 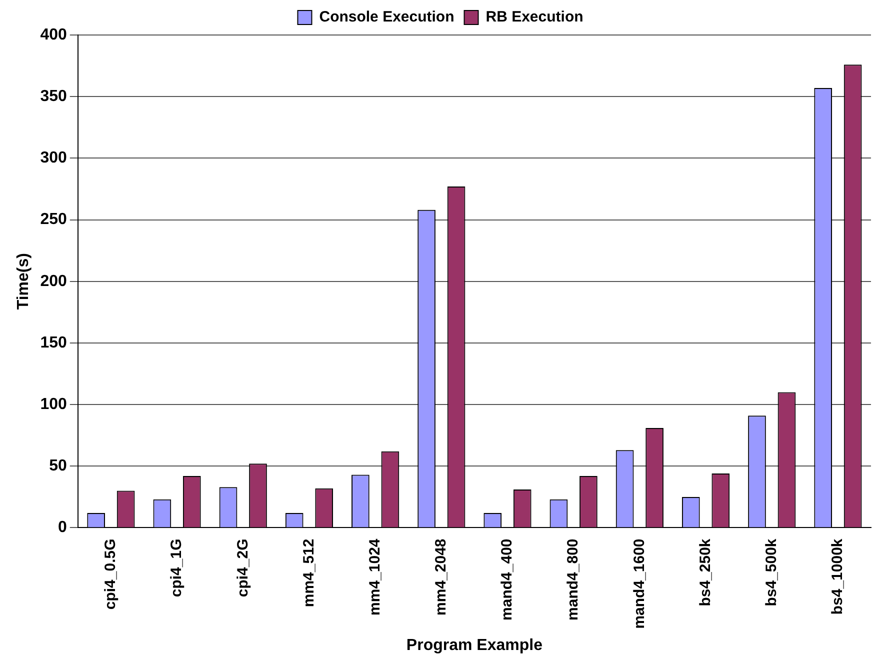 What do you see at coordinates (53, 404) in the screenshot?
I see `y-tick-label: 100` at bounding box center [53, 404].